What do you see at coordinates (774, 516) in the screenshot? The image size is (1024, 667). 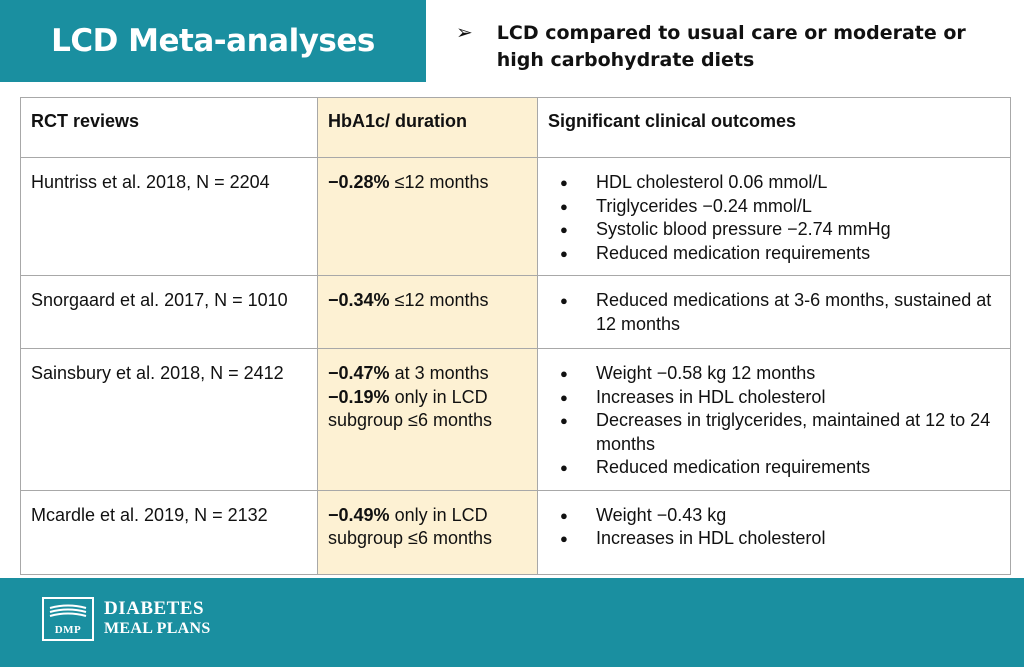 I see `outcome-item: Weight −0.43 kg` at bounding box center [774, 516].